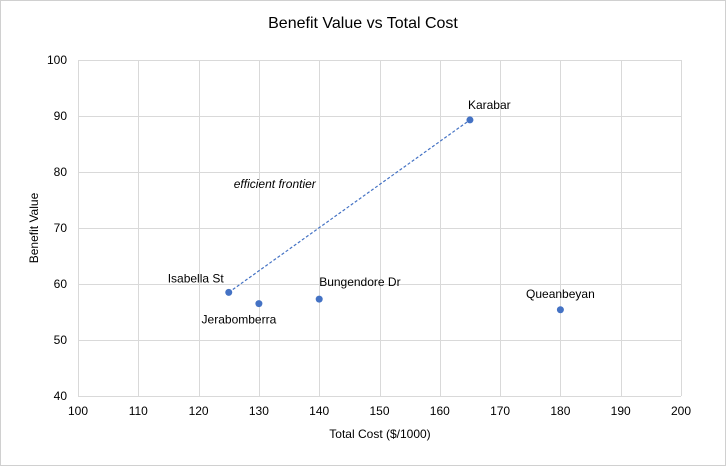  What do you see at coordinates (34, 227) in the screenshot?
I see `y-axis-title: Benefit Value` at bounding box center [34, 227].